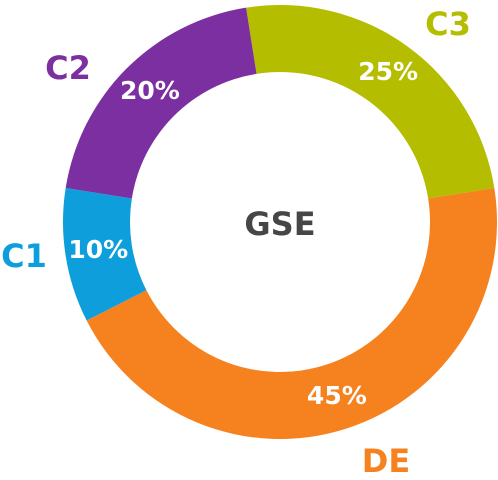  I want to click on category-label: C1, so click(24, 256).